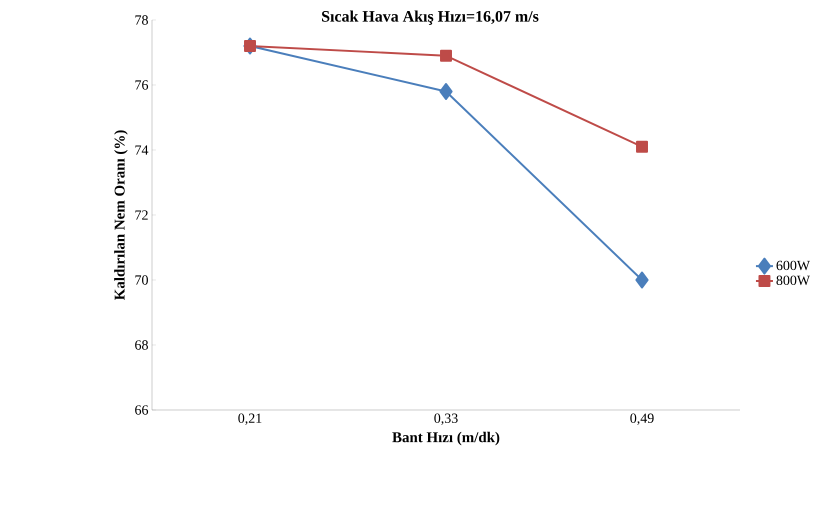 The width and height of the screenshot is (829, 529). I want to click on x-tick-label: 0,33, so click(446, 419).